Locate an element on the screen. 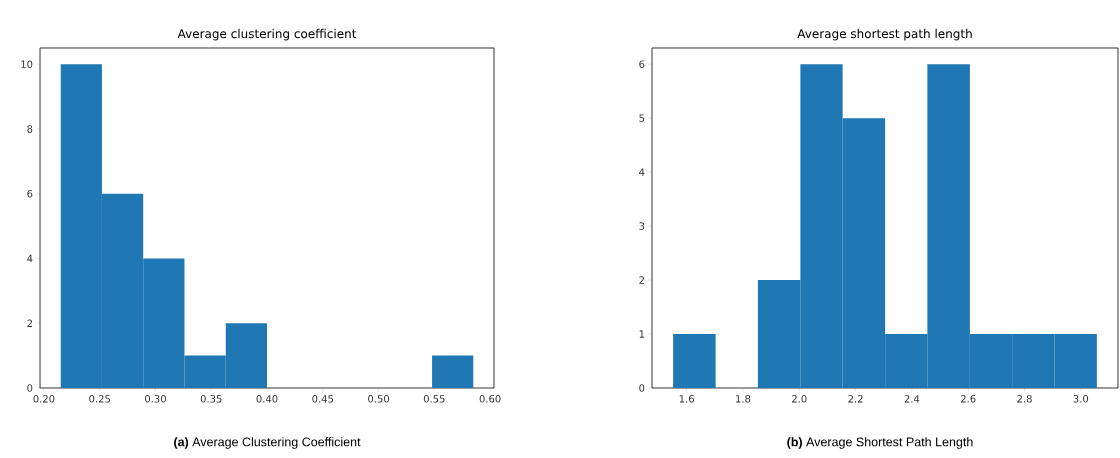  x-tick-label: 0.50 is located at coordinates (379, 399).